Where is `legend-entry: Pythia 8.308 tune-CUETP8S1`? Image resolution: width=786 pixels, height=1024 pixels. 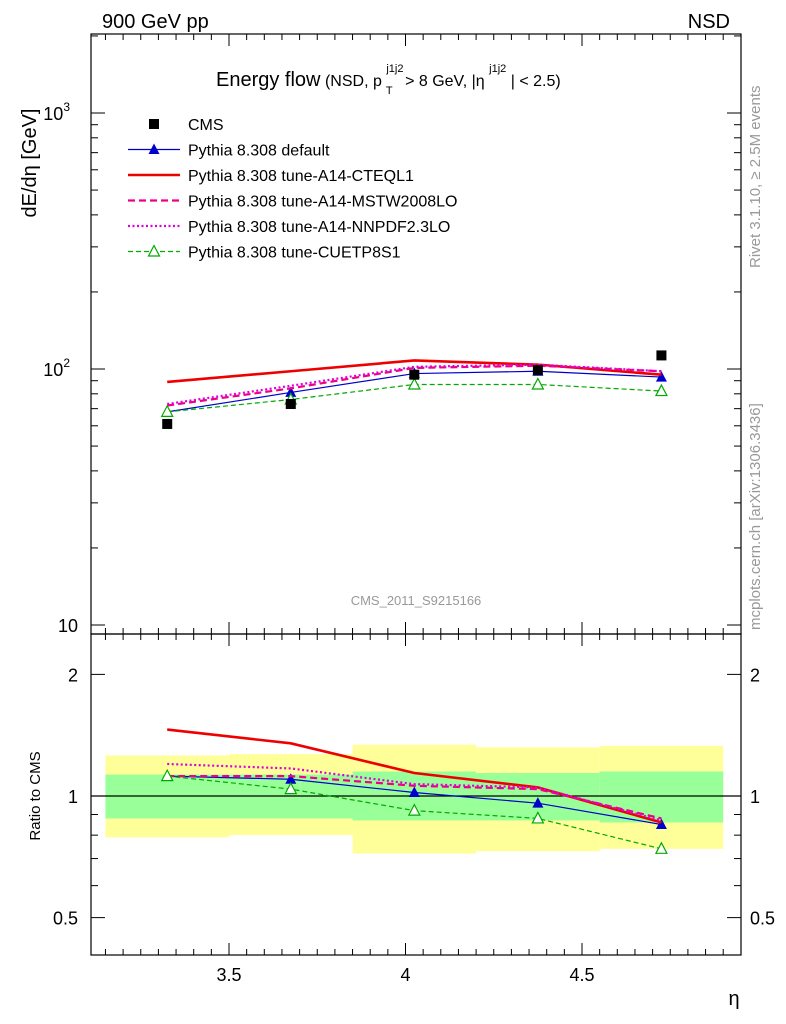 legend-entry: Pythia 8.308 tune-CUETP8S1 is located at coordinates (264, 253).